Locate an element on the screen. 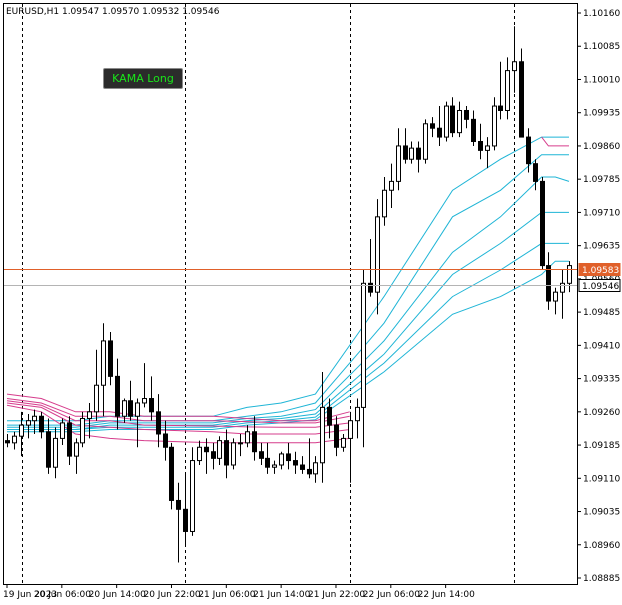  bid-price-tag is located at coordinates (599, 285).